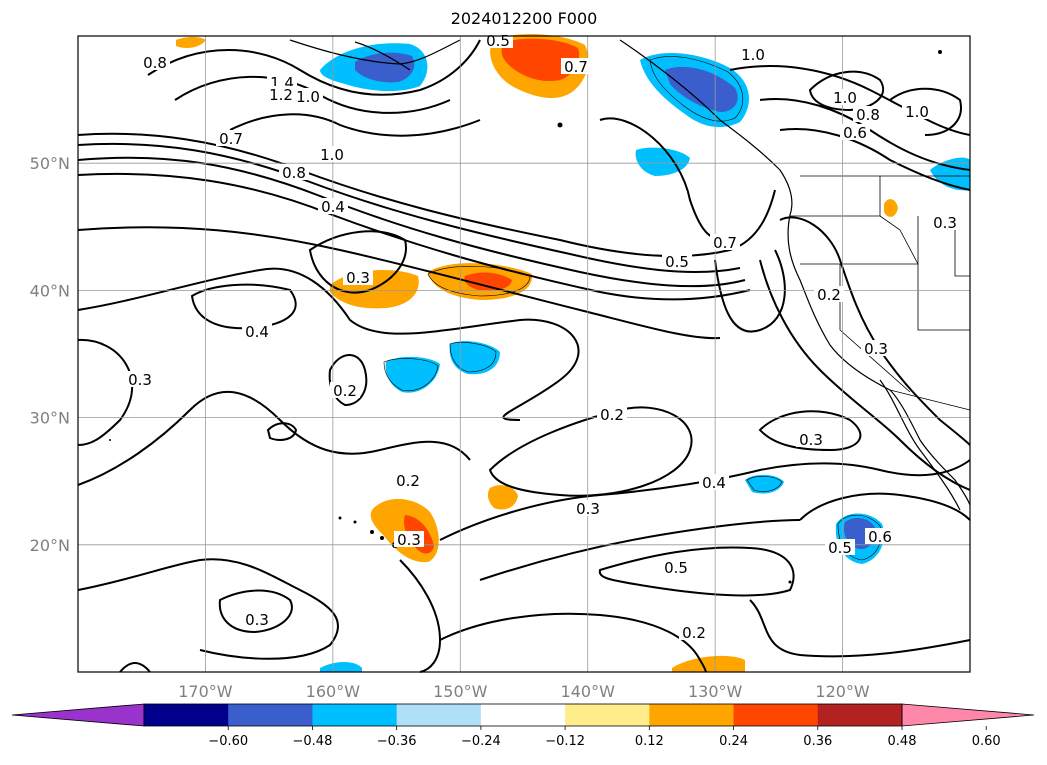  What do you see at coordinates (50, 418) in the screenshot?
I see `latitude-label: 30°N` at bounding box center [50, 418].